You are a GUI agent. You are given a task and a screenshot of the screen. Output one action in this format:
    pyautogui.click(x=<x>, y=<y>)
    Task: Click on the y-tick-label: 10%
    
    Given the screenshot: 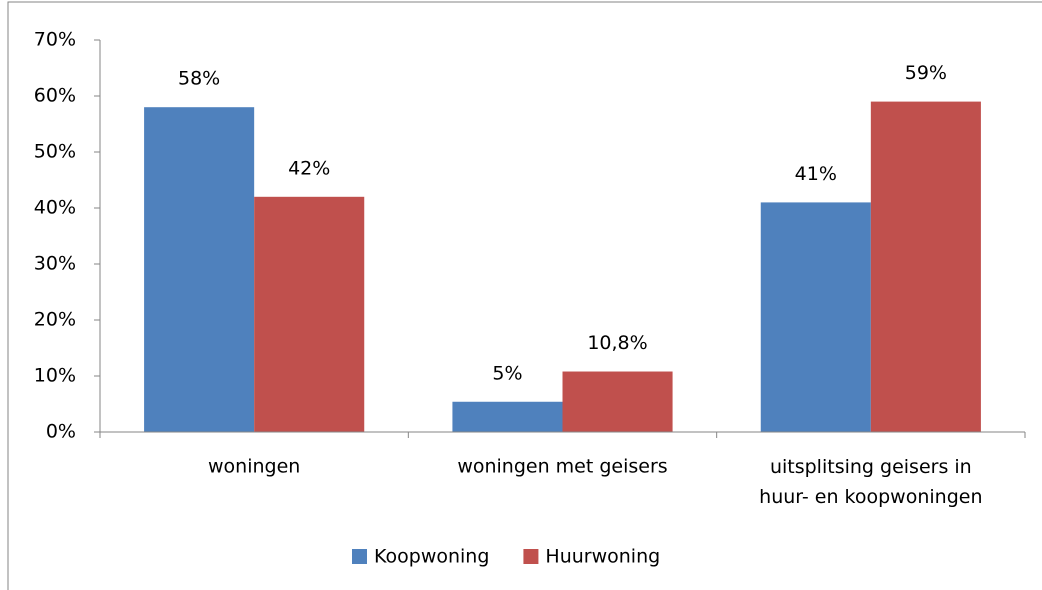 What is the action you would take?
    pyautogui.click(x=55, y=376)
    